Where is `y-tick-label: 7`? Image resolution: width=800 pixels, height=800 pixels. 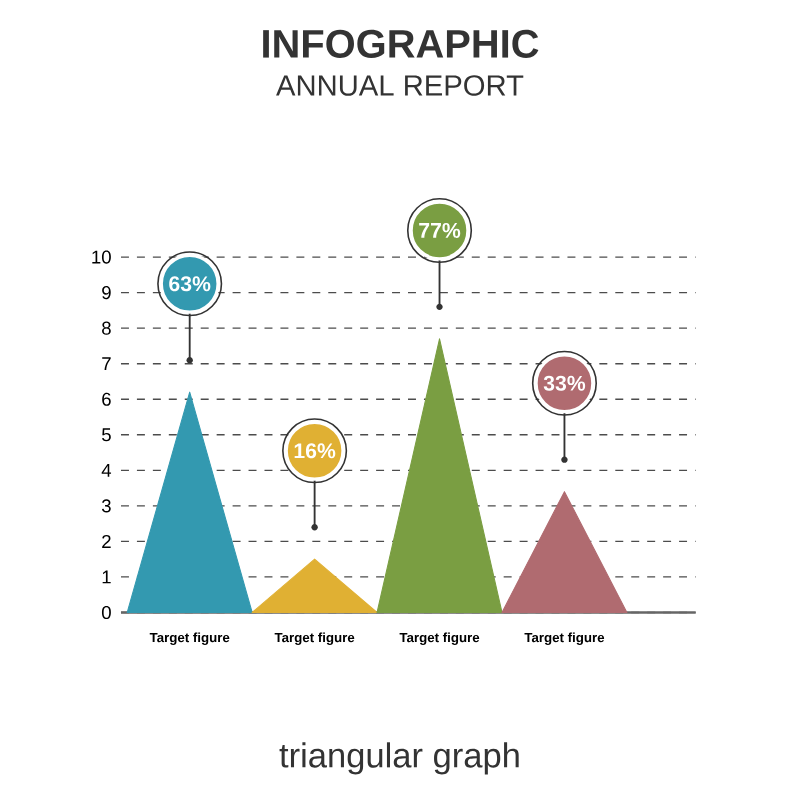 y-tick-label: 7 is located at coordinates (106, 364).